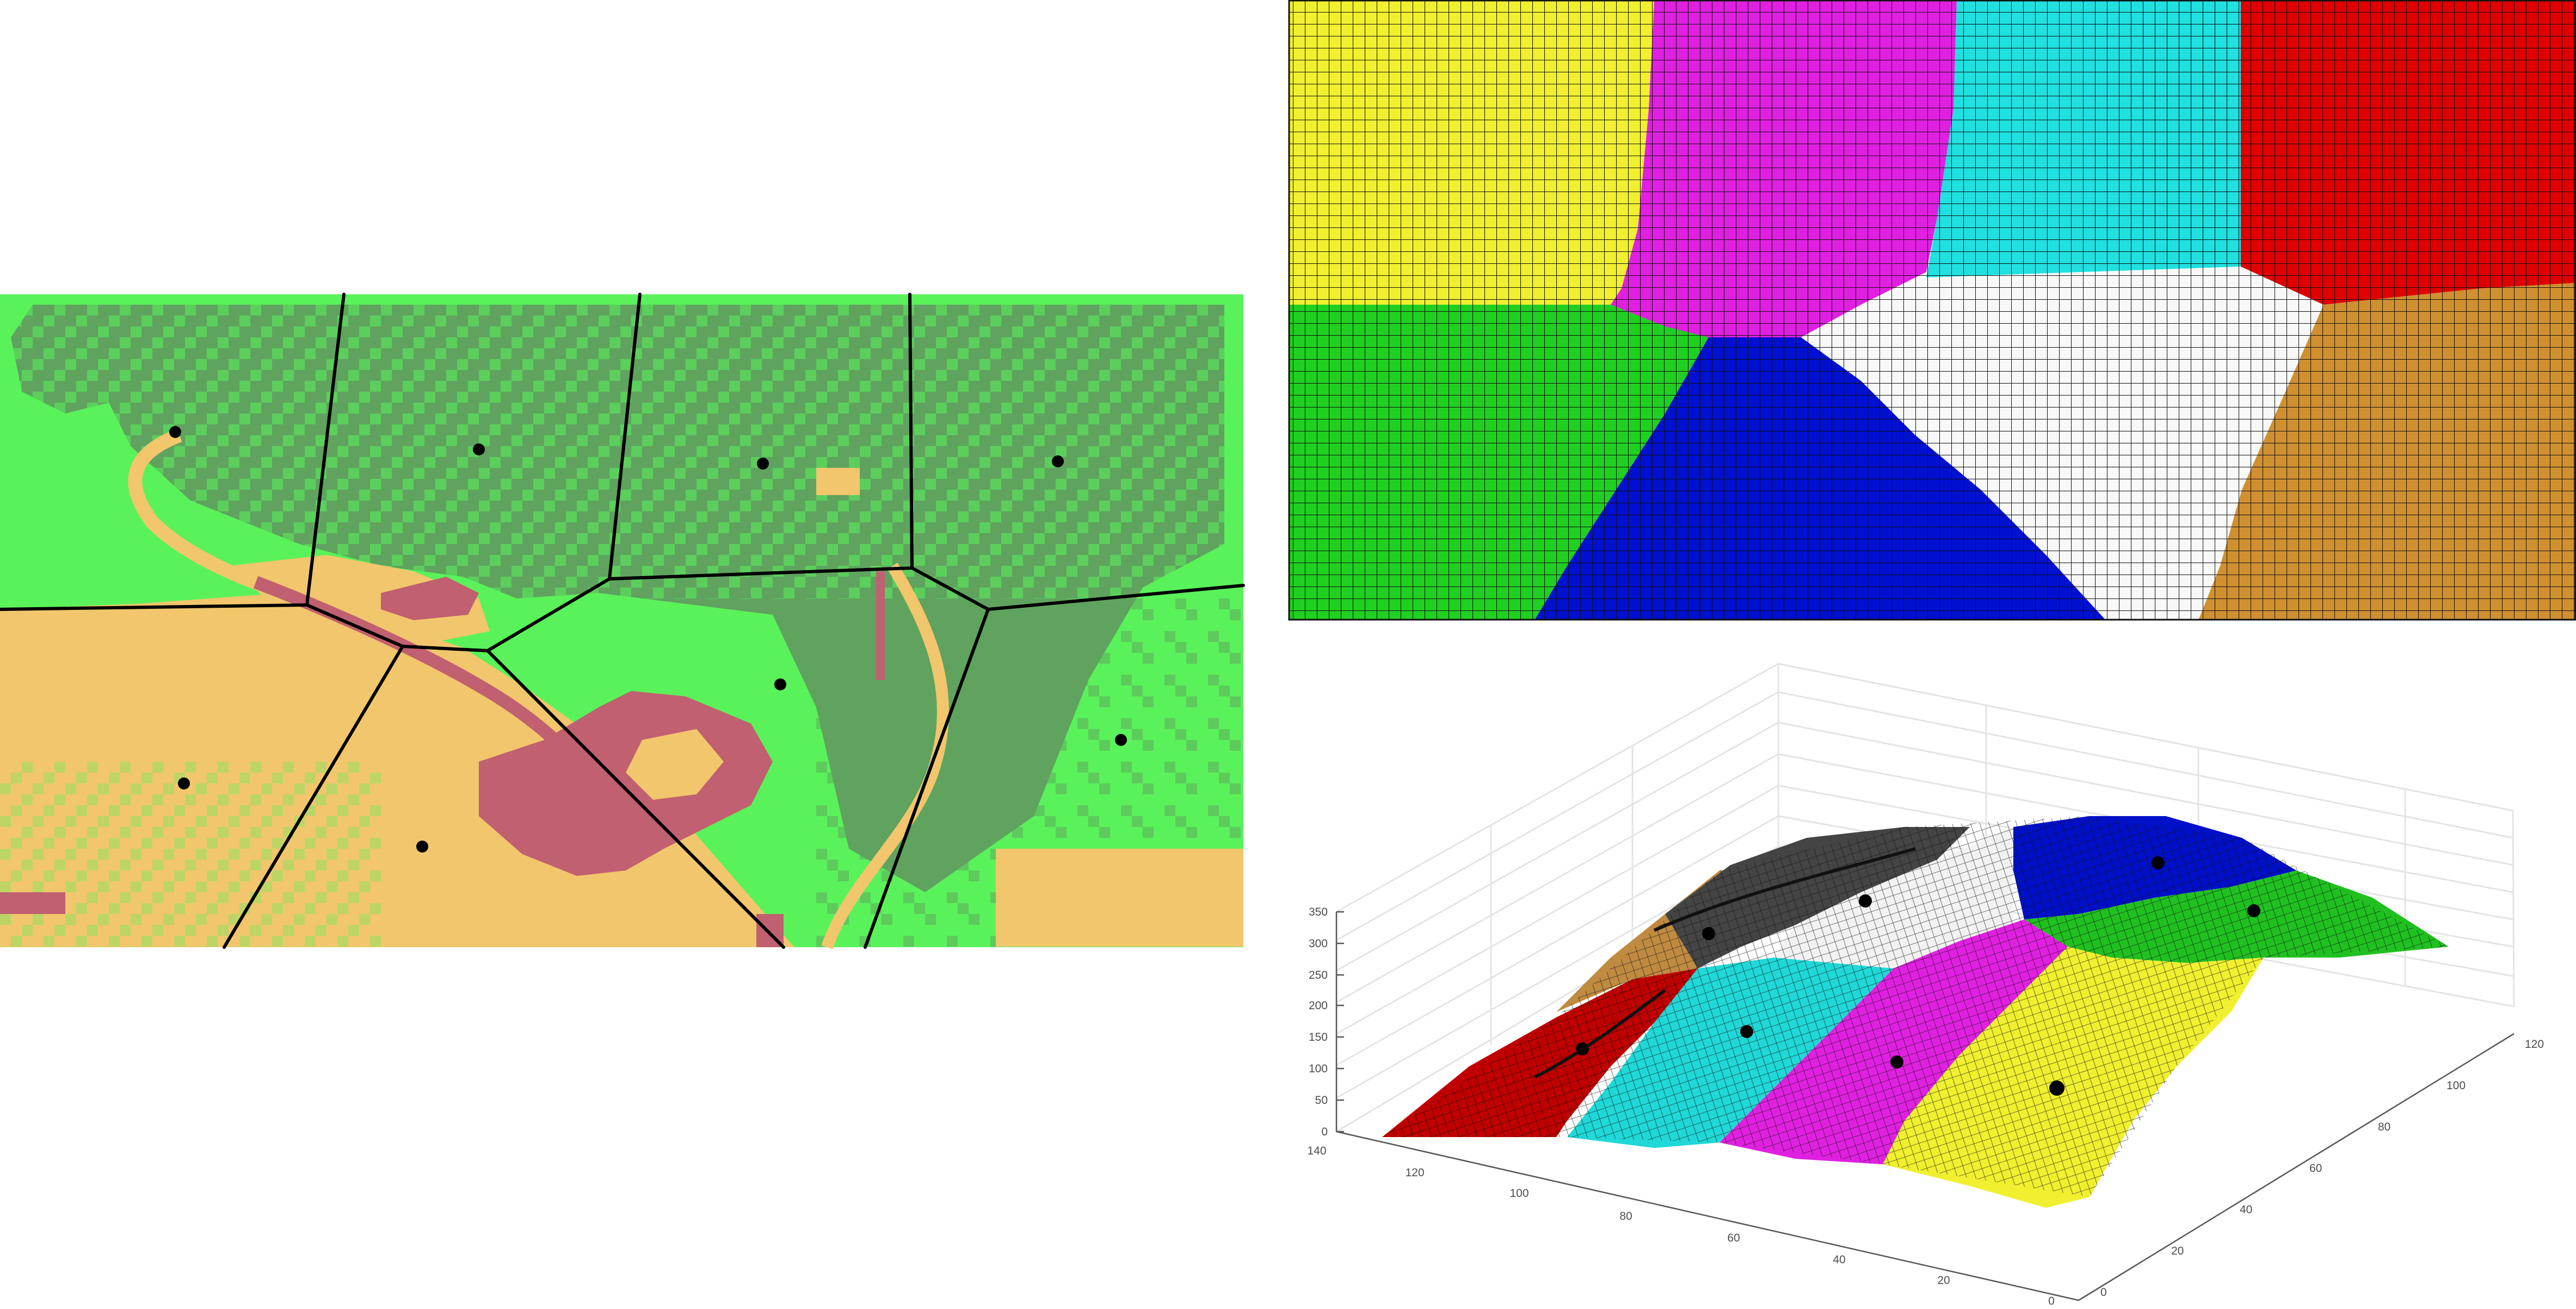  Describe the element at coordinates (1943, 1280) in the screenshot. I see `x-tick-label: 20` at that location.